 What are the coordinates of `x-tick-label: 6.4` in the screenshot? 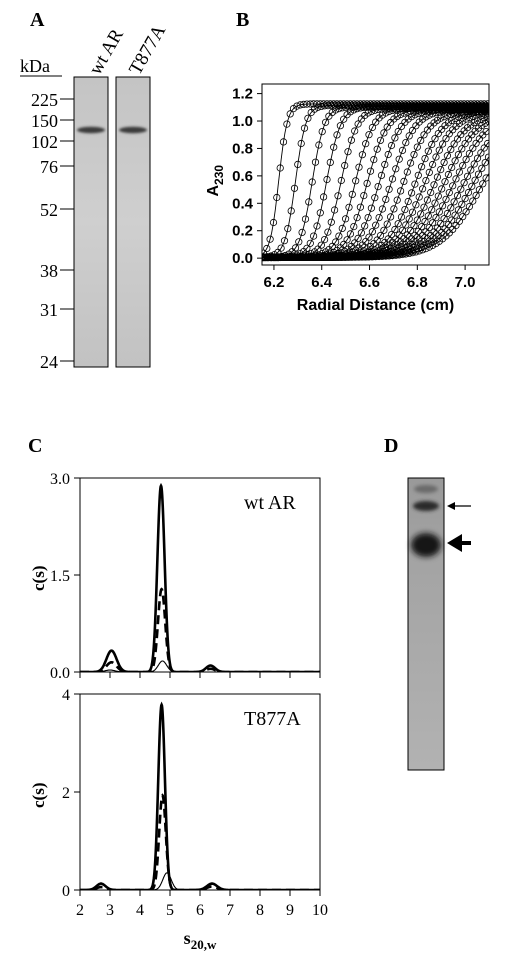 It's located at (322, 282).